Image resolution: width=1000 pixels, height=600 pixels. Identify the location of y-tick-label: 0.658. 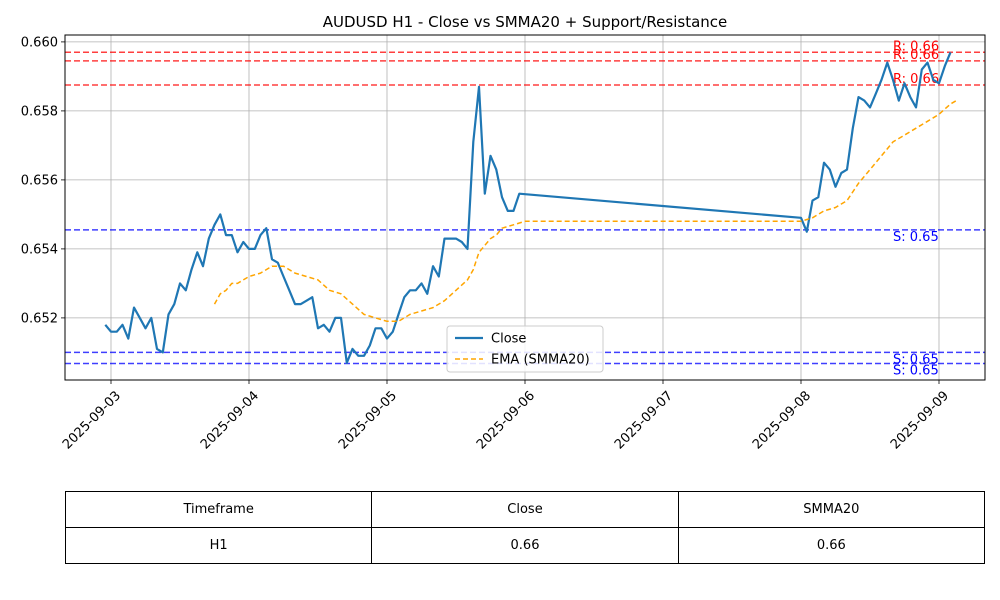
(39, 111).